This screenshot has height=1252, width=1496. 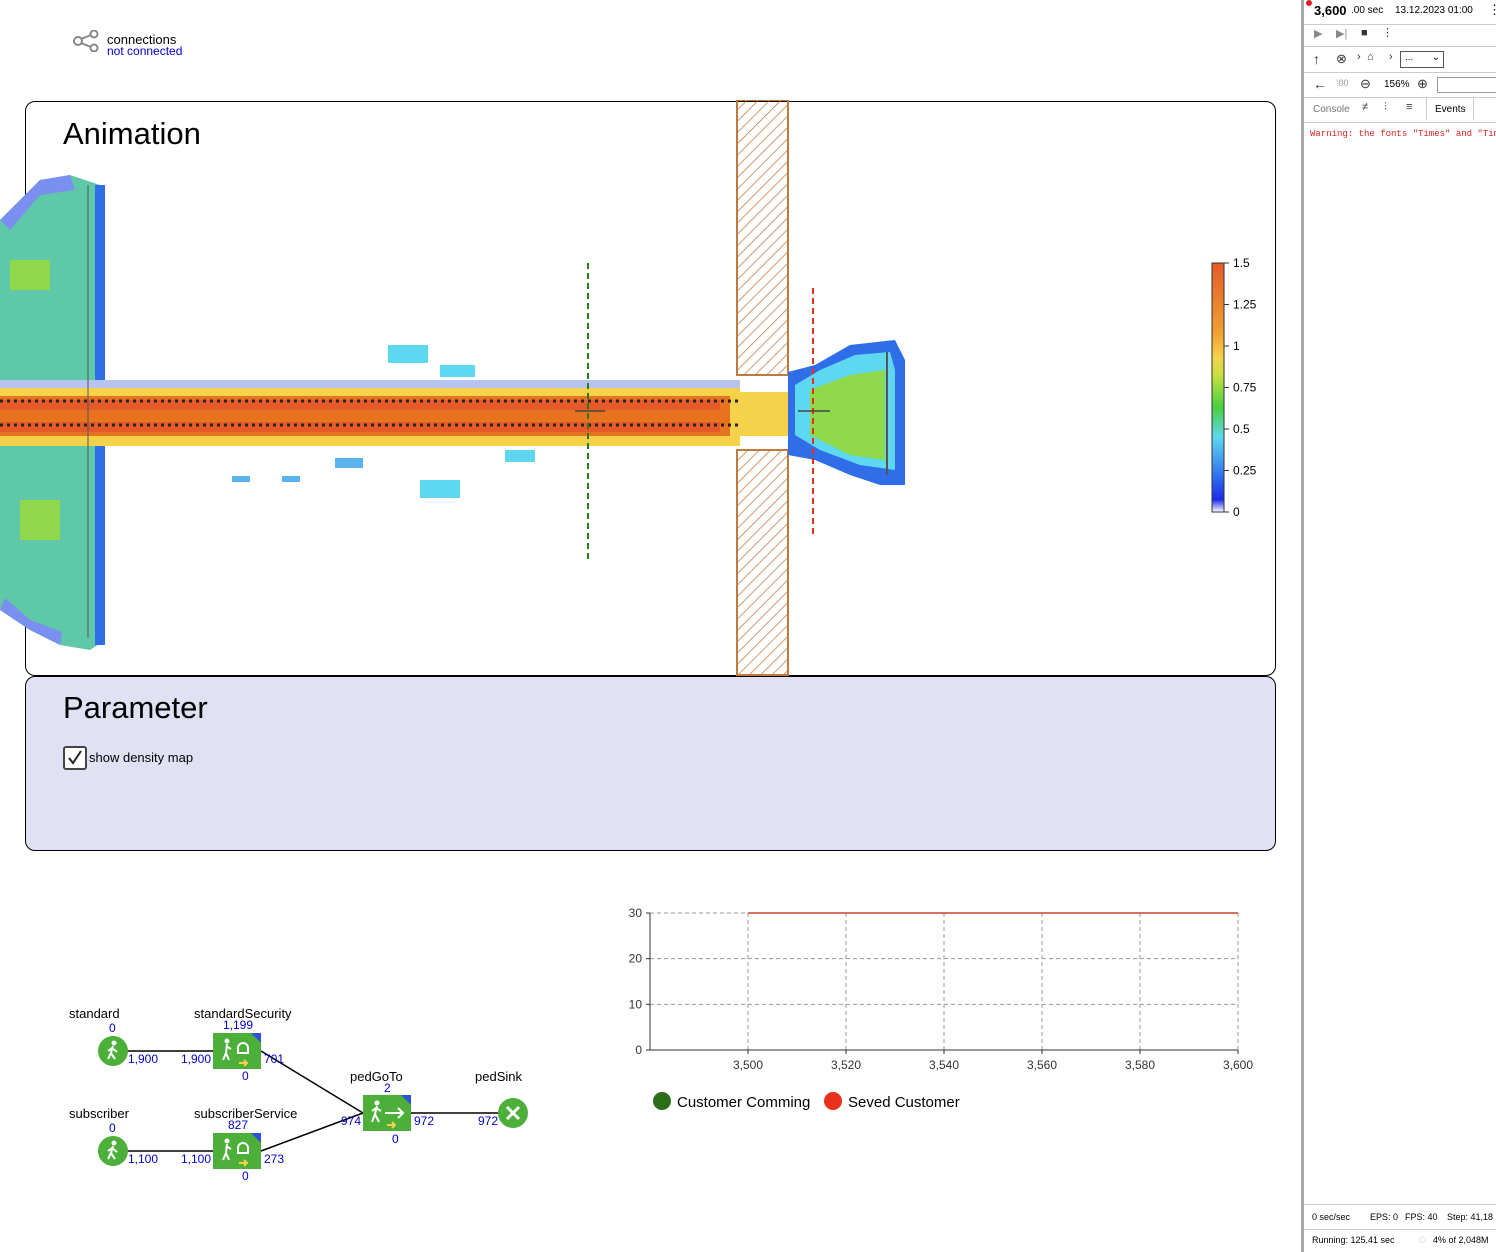 I want to click on source-subscriber-count: 0, so click(x=112, y=1128).